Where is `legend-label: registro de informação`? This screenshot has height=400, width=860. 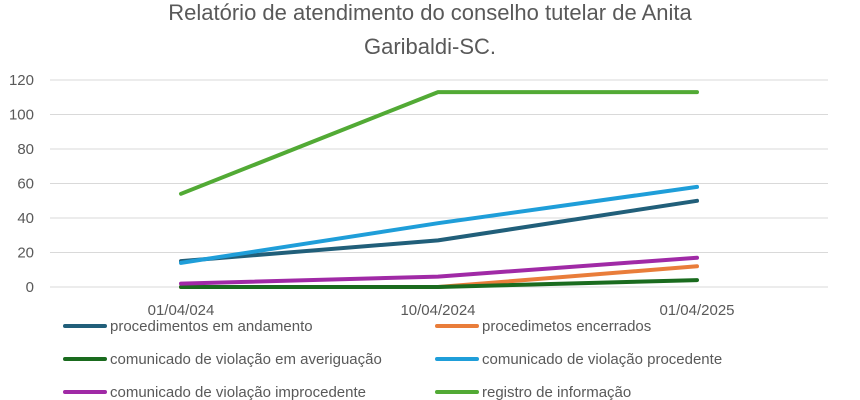 legend-label: registro de informação is located at coordinates (556, 392).